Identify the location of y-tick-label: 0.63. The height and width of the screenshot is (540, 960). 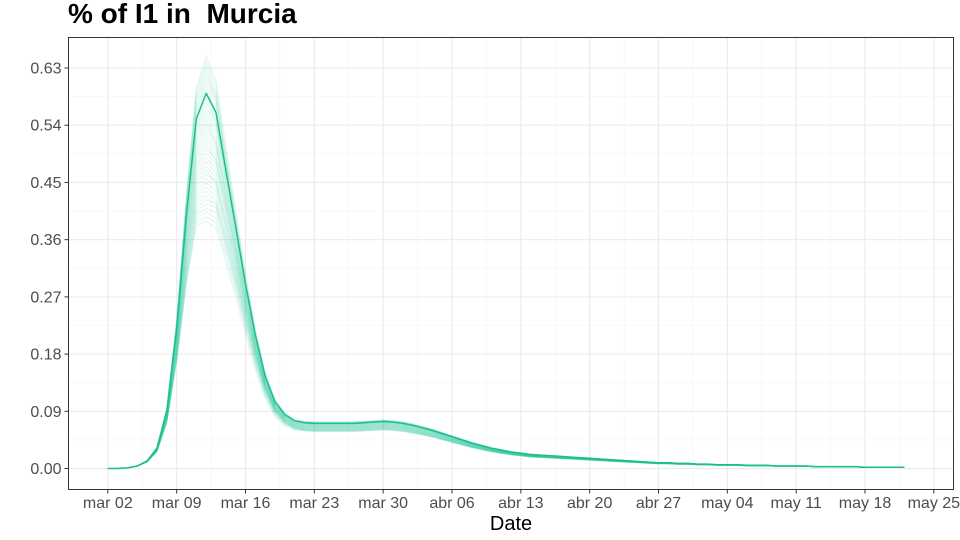
(45, 69).